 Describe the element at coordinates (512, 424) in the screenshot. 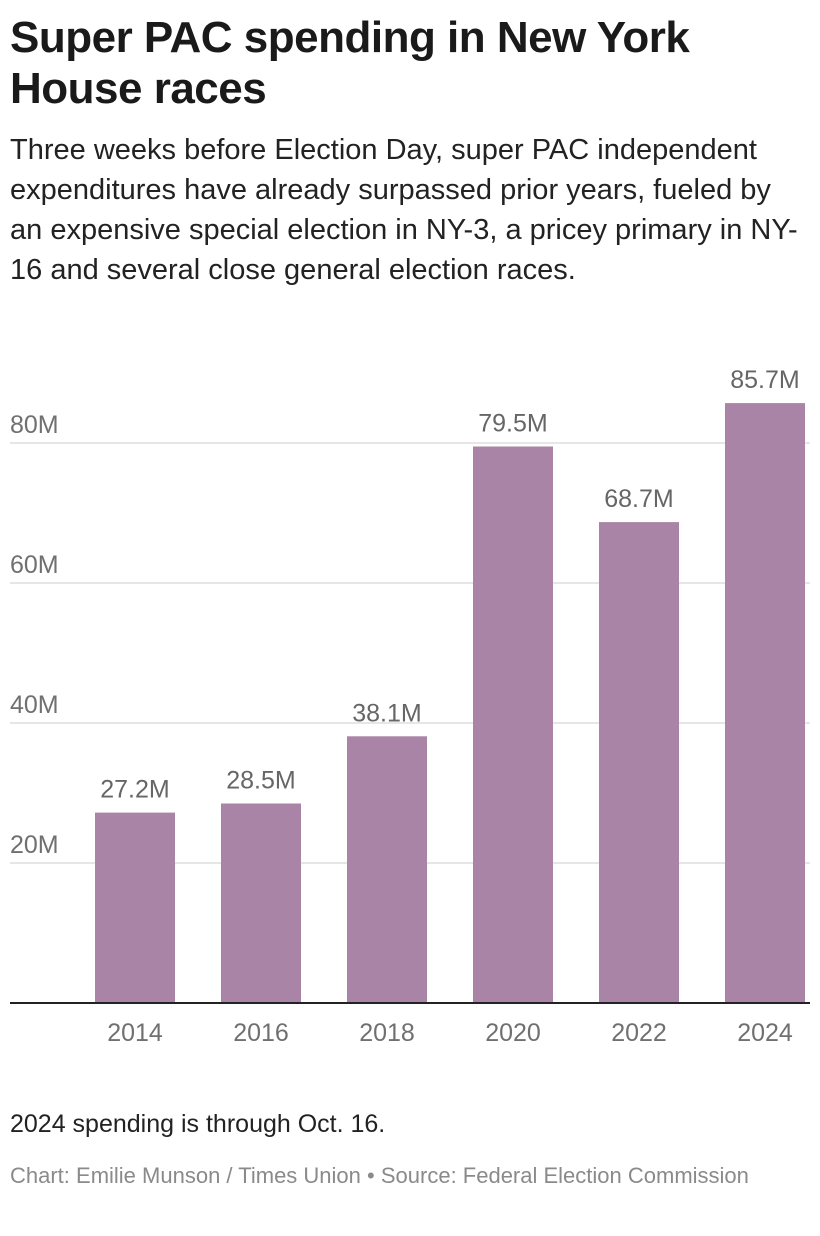

I see `bar-value-label: 79.5M` at that location.